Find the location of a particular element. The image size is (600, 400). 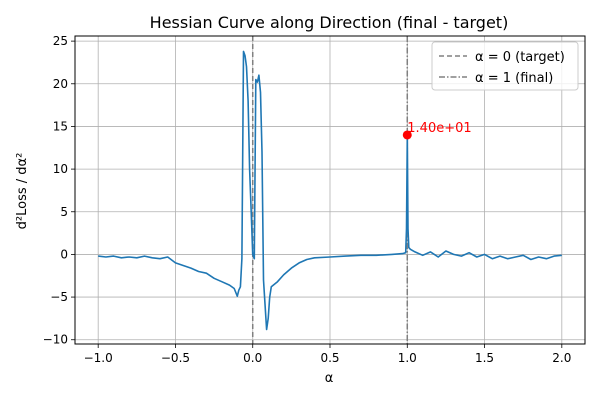

legend-box is located at coordinates (505, 66).